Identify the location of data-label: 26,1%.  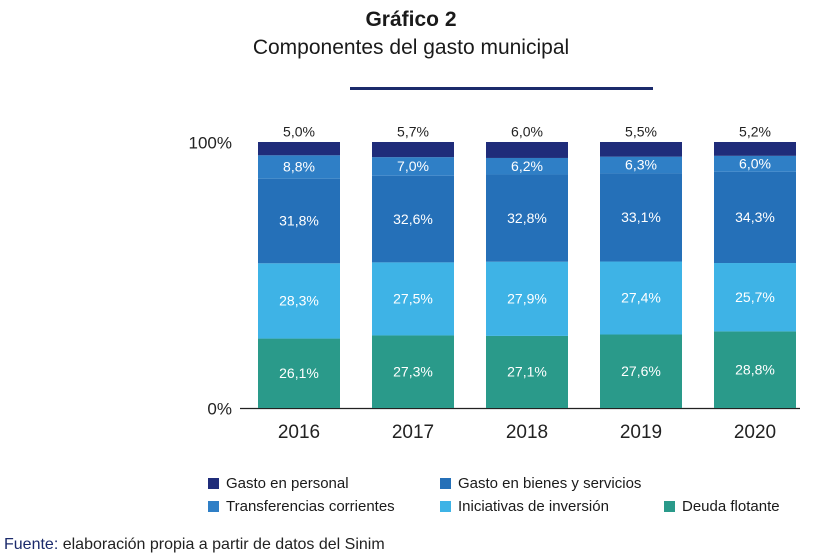
(299, 373).